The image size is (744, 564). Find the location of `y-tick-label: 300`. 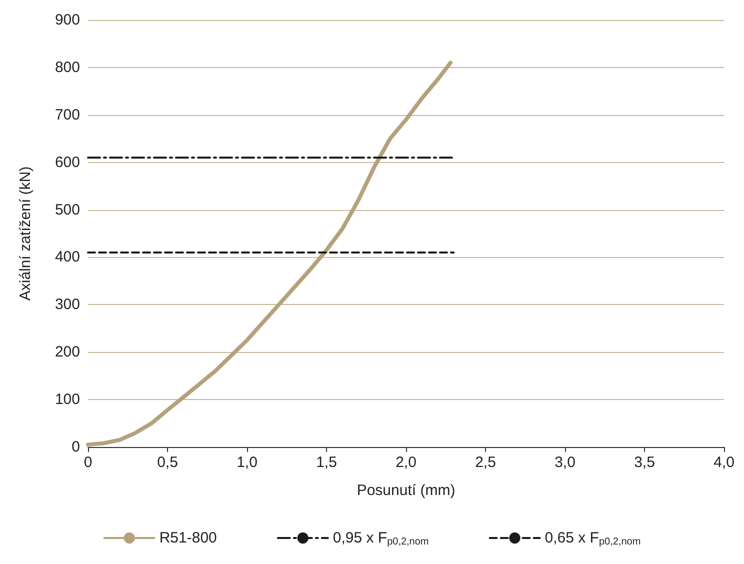

y-tick-label: 300 is located at coordinates (67, 305).